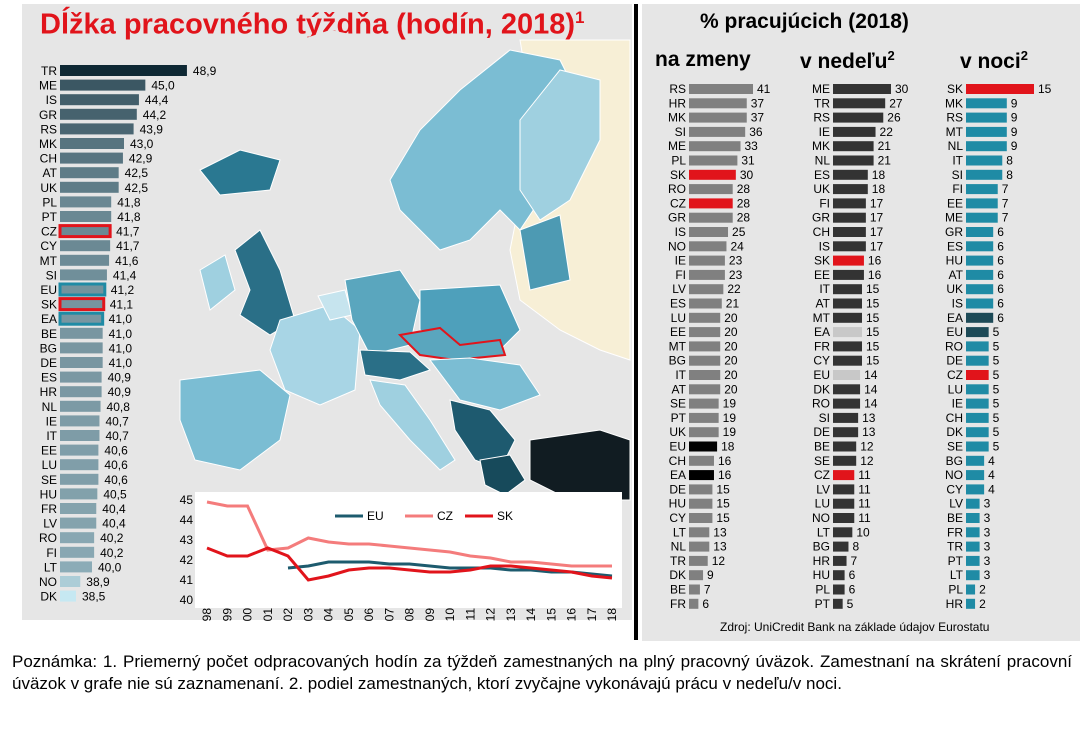 This screenshot has height=735, width=1084. What do you see at coordinates (48, 597) in the screenshot?
I see `hours-category-label: DK` at bounding box center [48, 597].